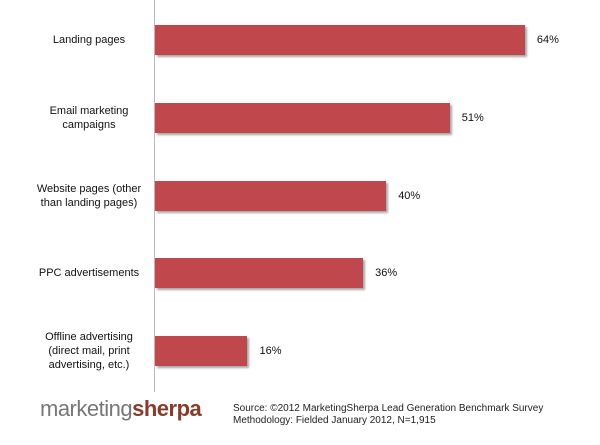  What do you see at coordinates (409, 195) in the screenshot?
I see `value-label: 40%` at bounding box center [409, 195].